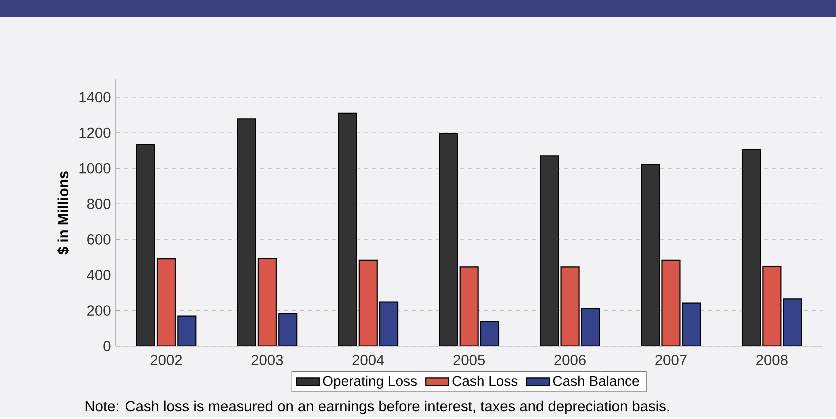  I want to click on y-tick-label: 1400, so click(95, 97).